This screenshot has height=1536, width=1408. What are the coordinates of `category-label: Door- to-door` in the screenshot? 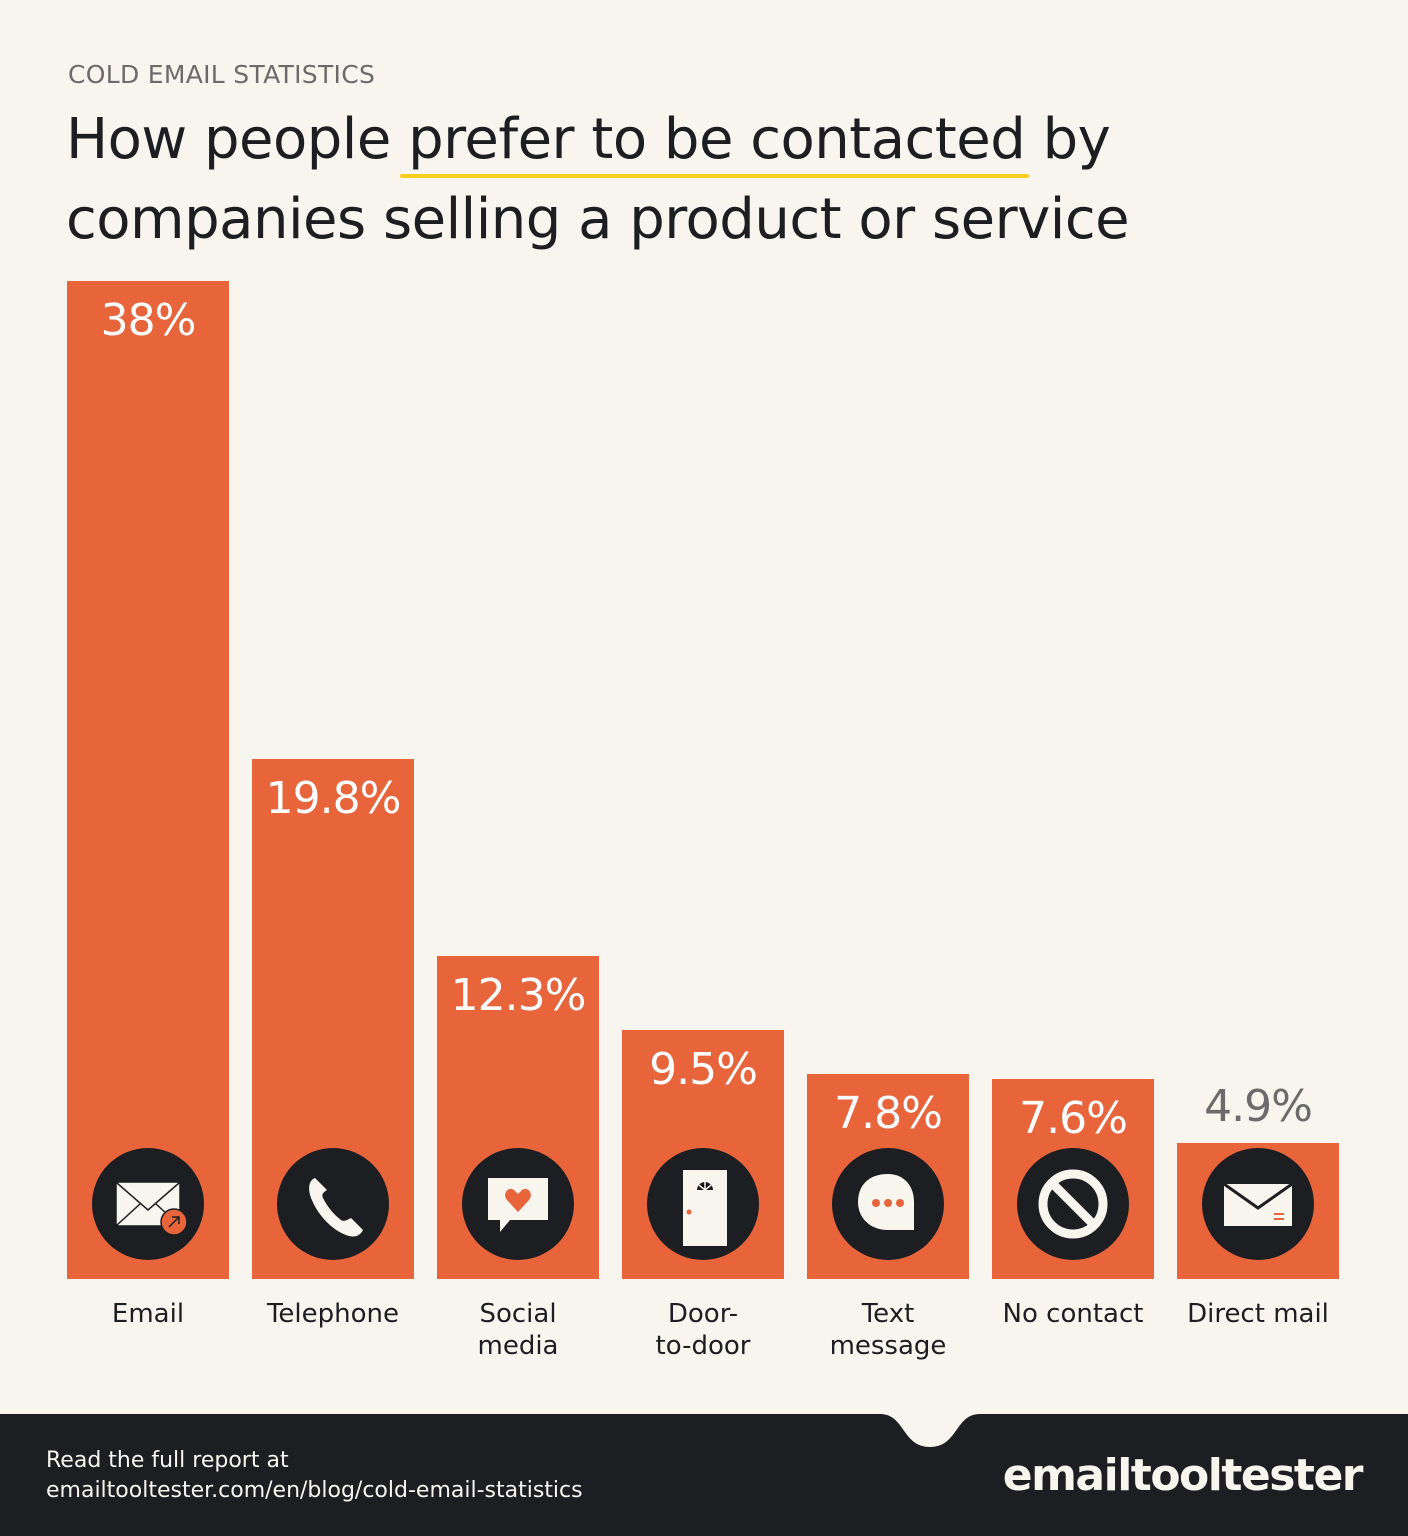 It's located at (703, 1330).